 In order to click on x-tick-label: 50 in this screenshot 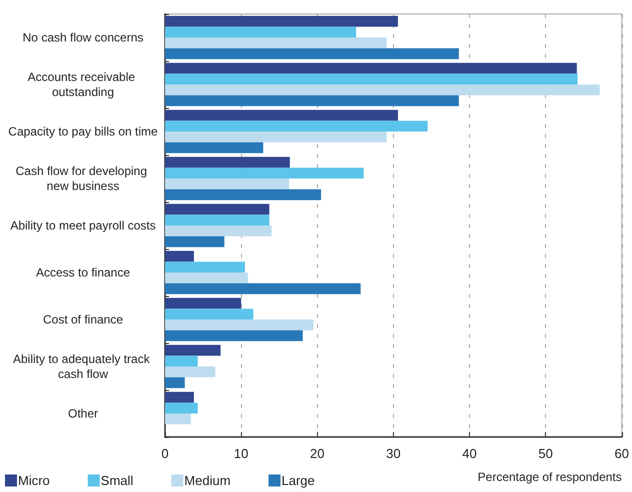, I will do `click(545, 453)`.